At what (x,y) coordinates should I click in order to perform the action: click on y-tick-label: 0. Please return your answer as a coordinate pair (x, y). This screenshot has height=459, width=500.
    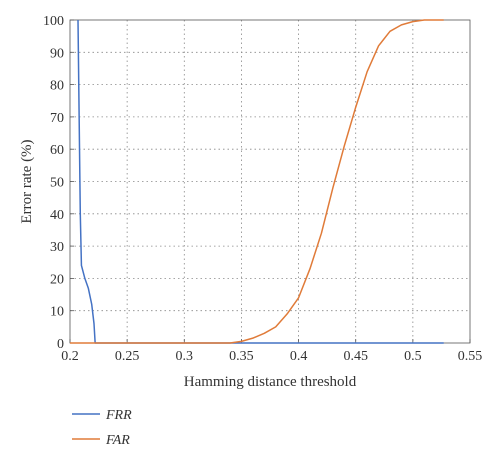
    Looking at the image, I should click on (60, 344).